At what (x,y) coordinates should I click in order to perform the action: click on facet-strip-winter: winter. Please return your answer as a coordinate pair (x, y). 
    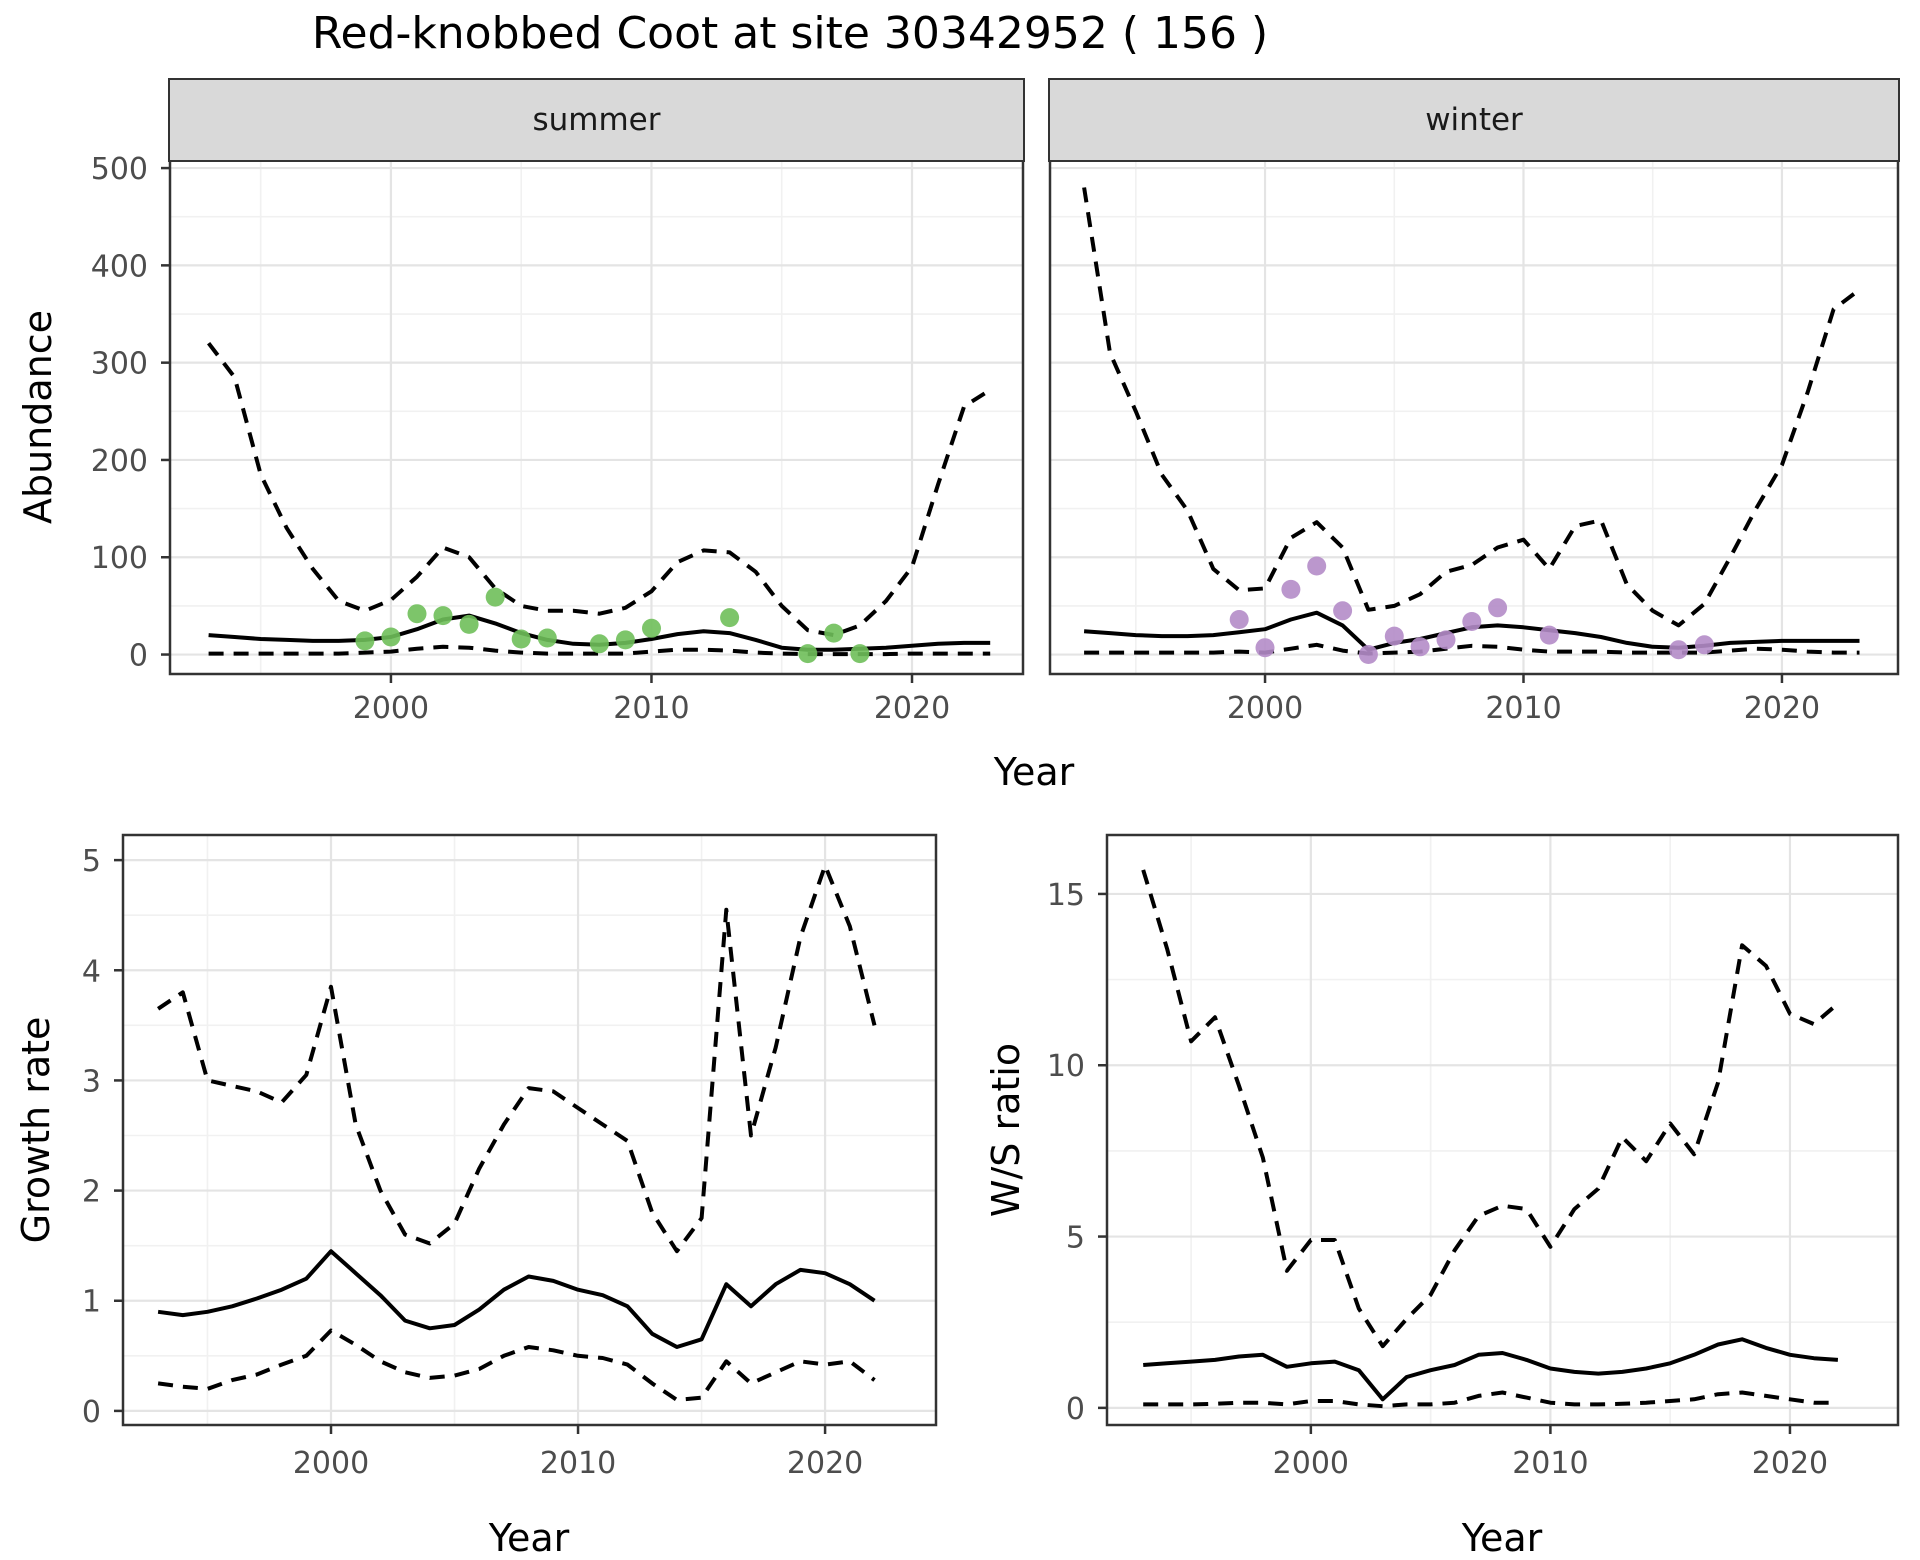
    Looking at the image, I should click on (1474, 120).